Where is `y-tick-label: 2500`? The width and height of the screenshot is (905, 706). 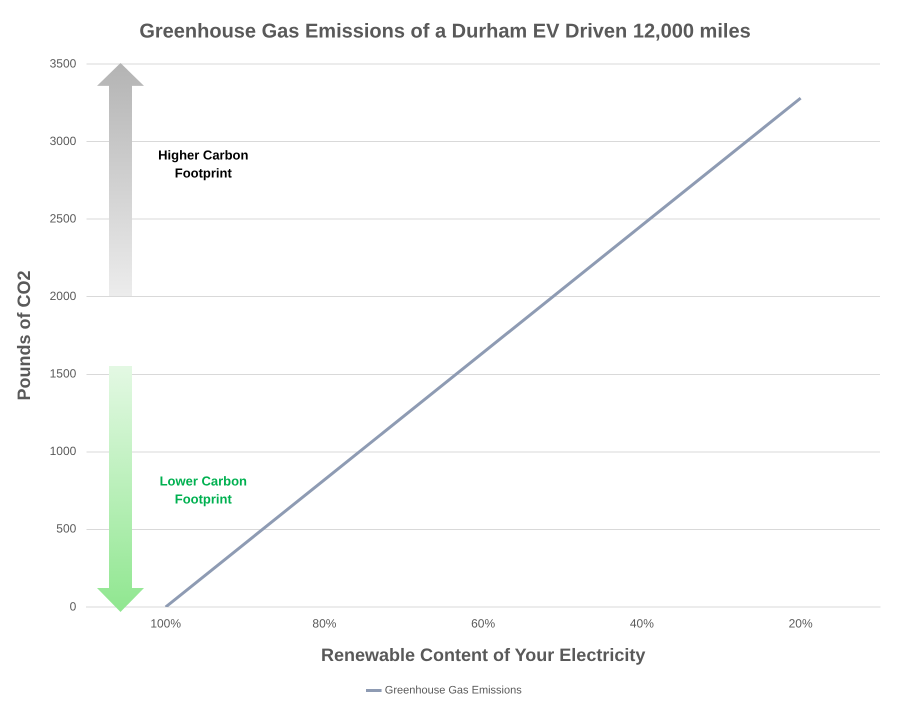 y-tick-label: 2500 is located at coordinates (63, 218).